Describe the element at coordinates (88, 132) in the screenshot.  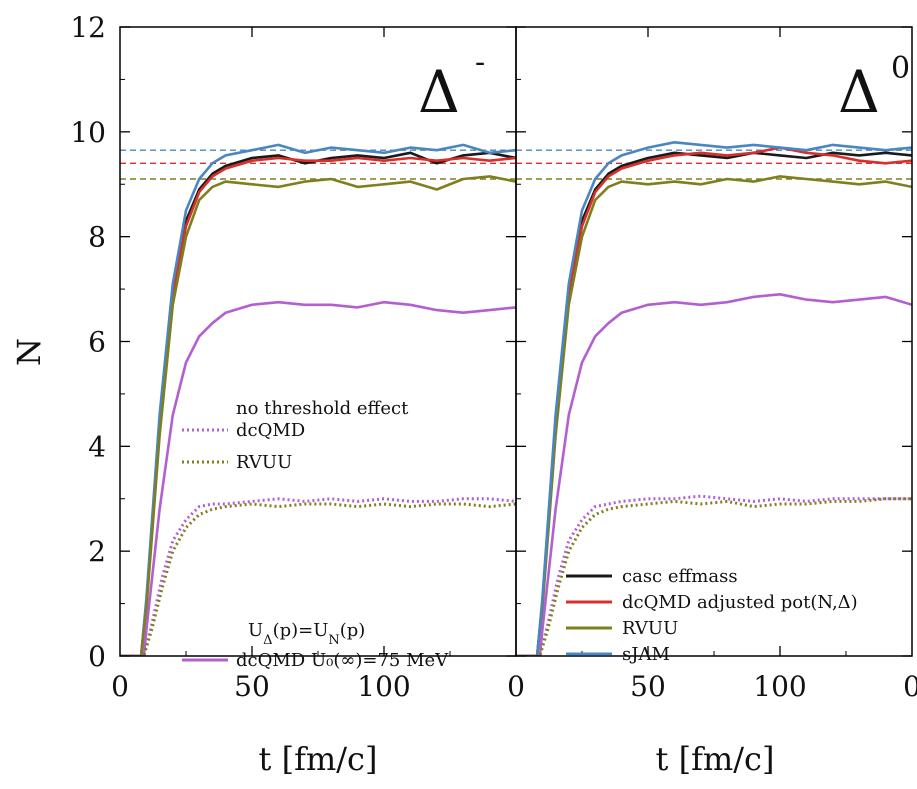
I see `y-tick-label: 10` at that location.